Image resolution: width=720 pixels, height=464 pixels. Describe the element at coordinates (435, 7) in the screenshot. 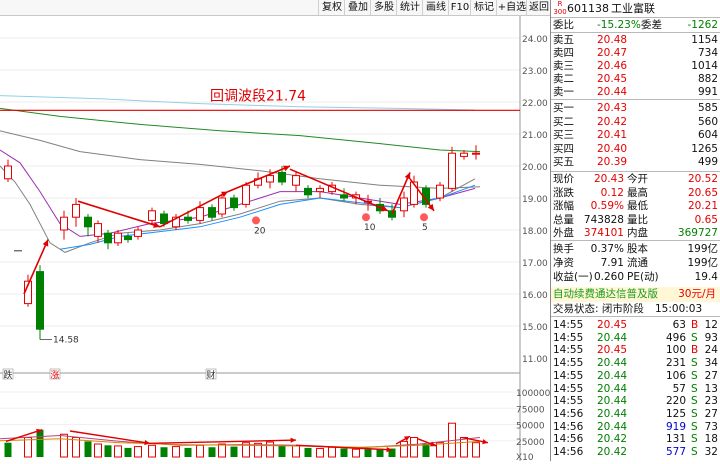

I see `toolbar-button: 画线` at that location.